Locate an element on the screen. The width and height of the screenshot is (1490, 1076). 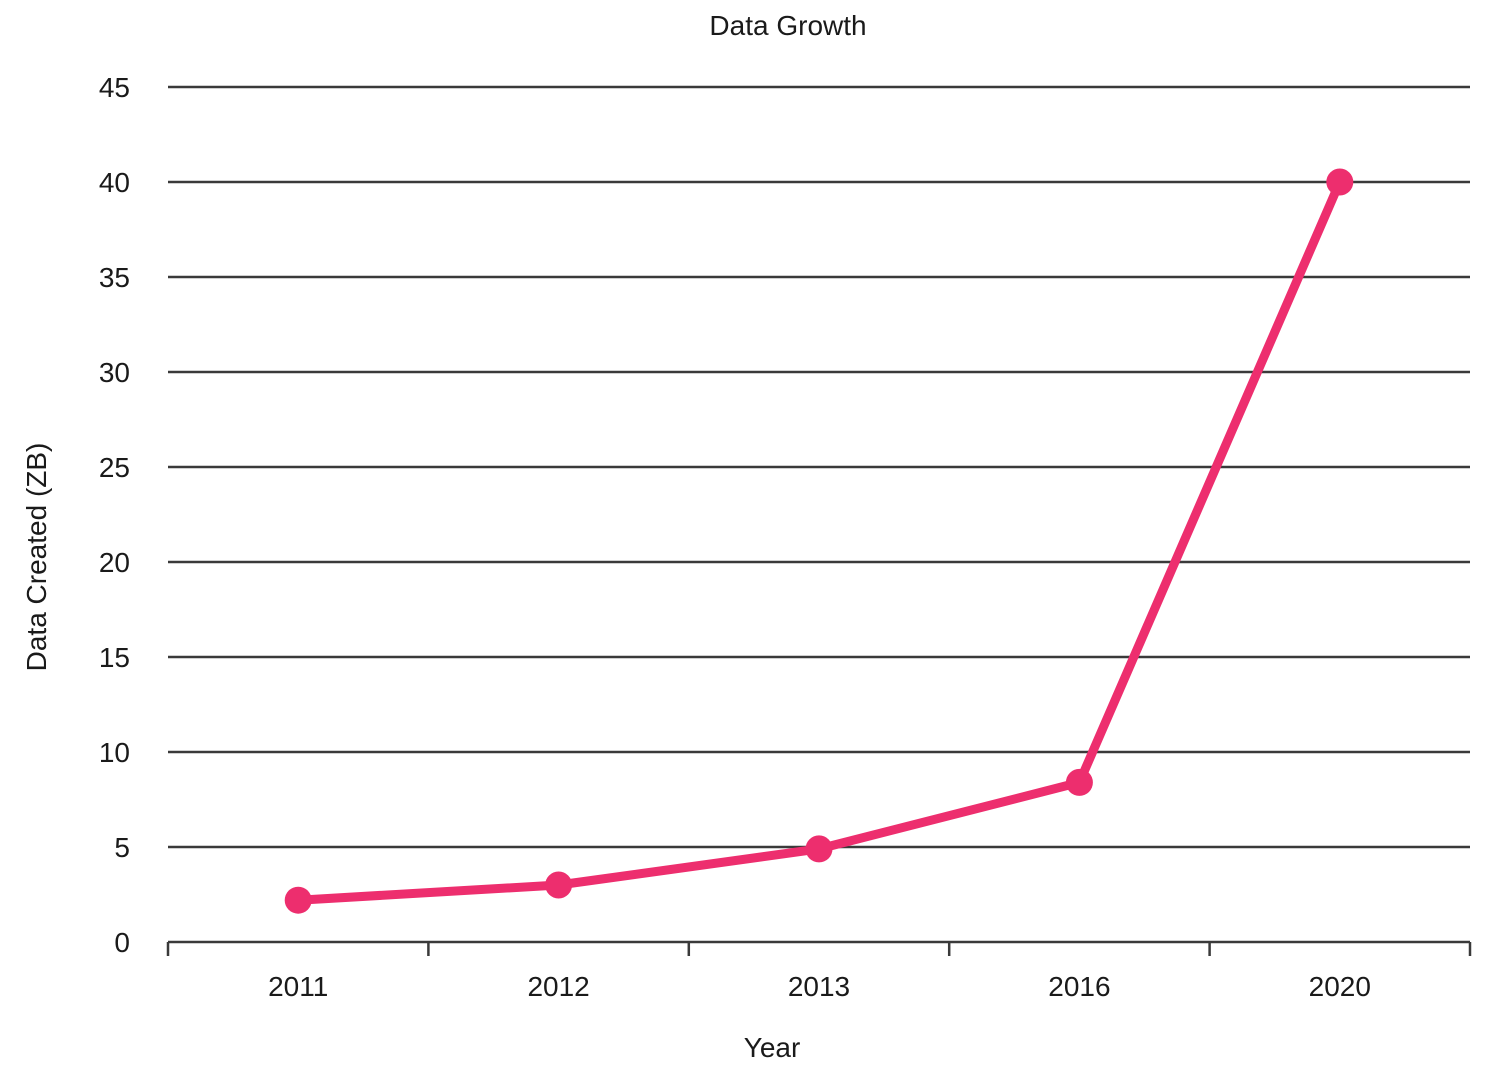
y-tick-label: 35 is located at coordinates (114, 277).